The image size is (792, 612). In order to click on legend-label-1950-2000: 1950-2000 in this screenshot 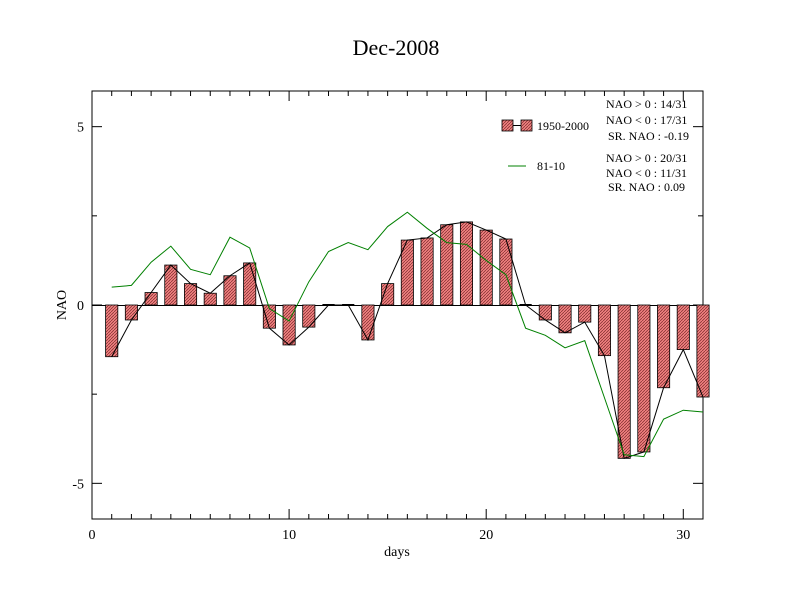, I will do `click(563, 126)`.